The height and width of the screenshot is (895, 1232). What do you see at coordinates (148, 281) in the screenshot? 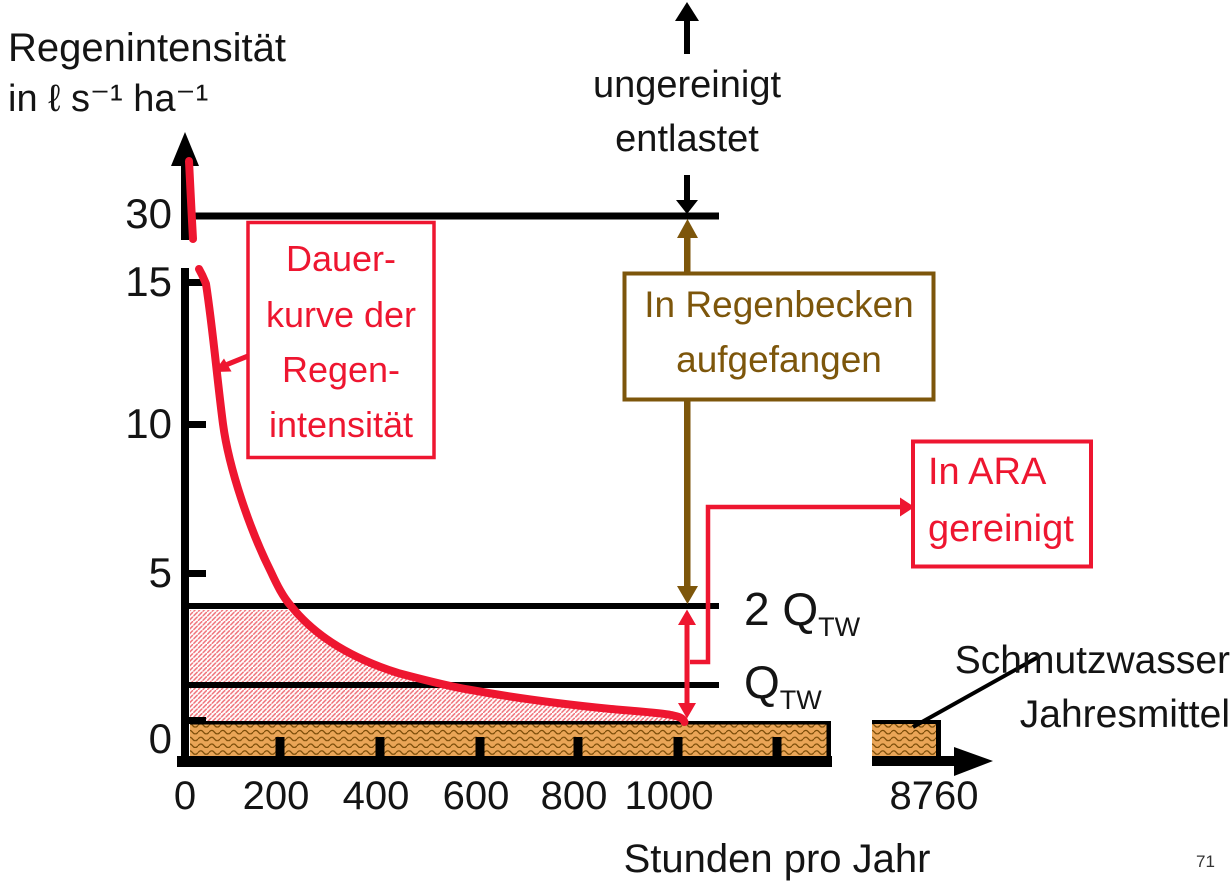
I see `y-tick-label-15: 15` at bounding box center [148, 281].